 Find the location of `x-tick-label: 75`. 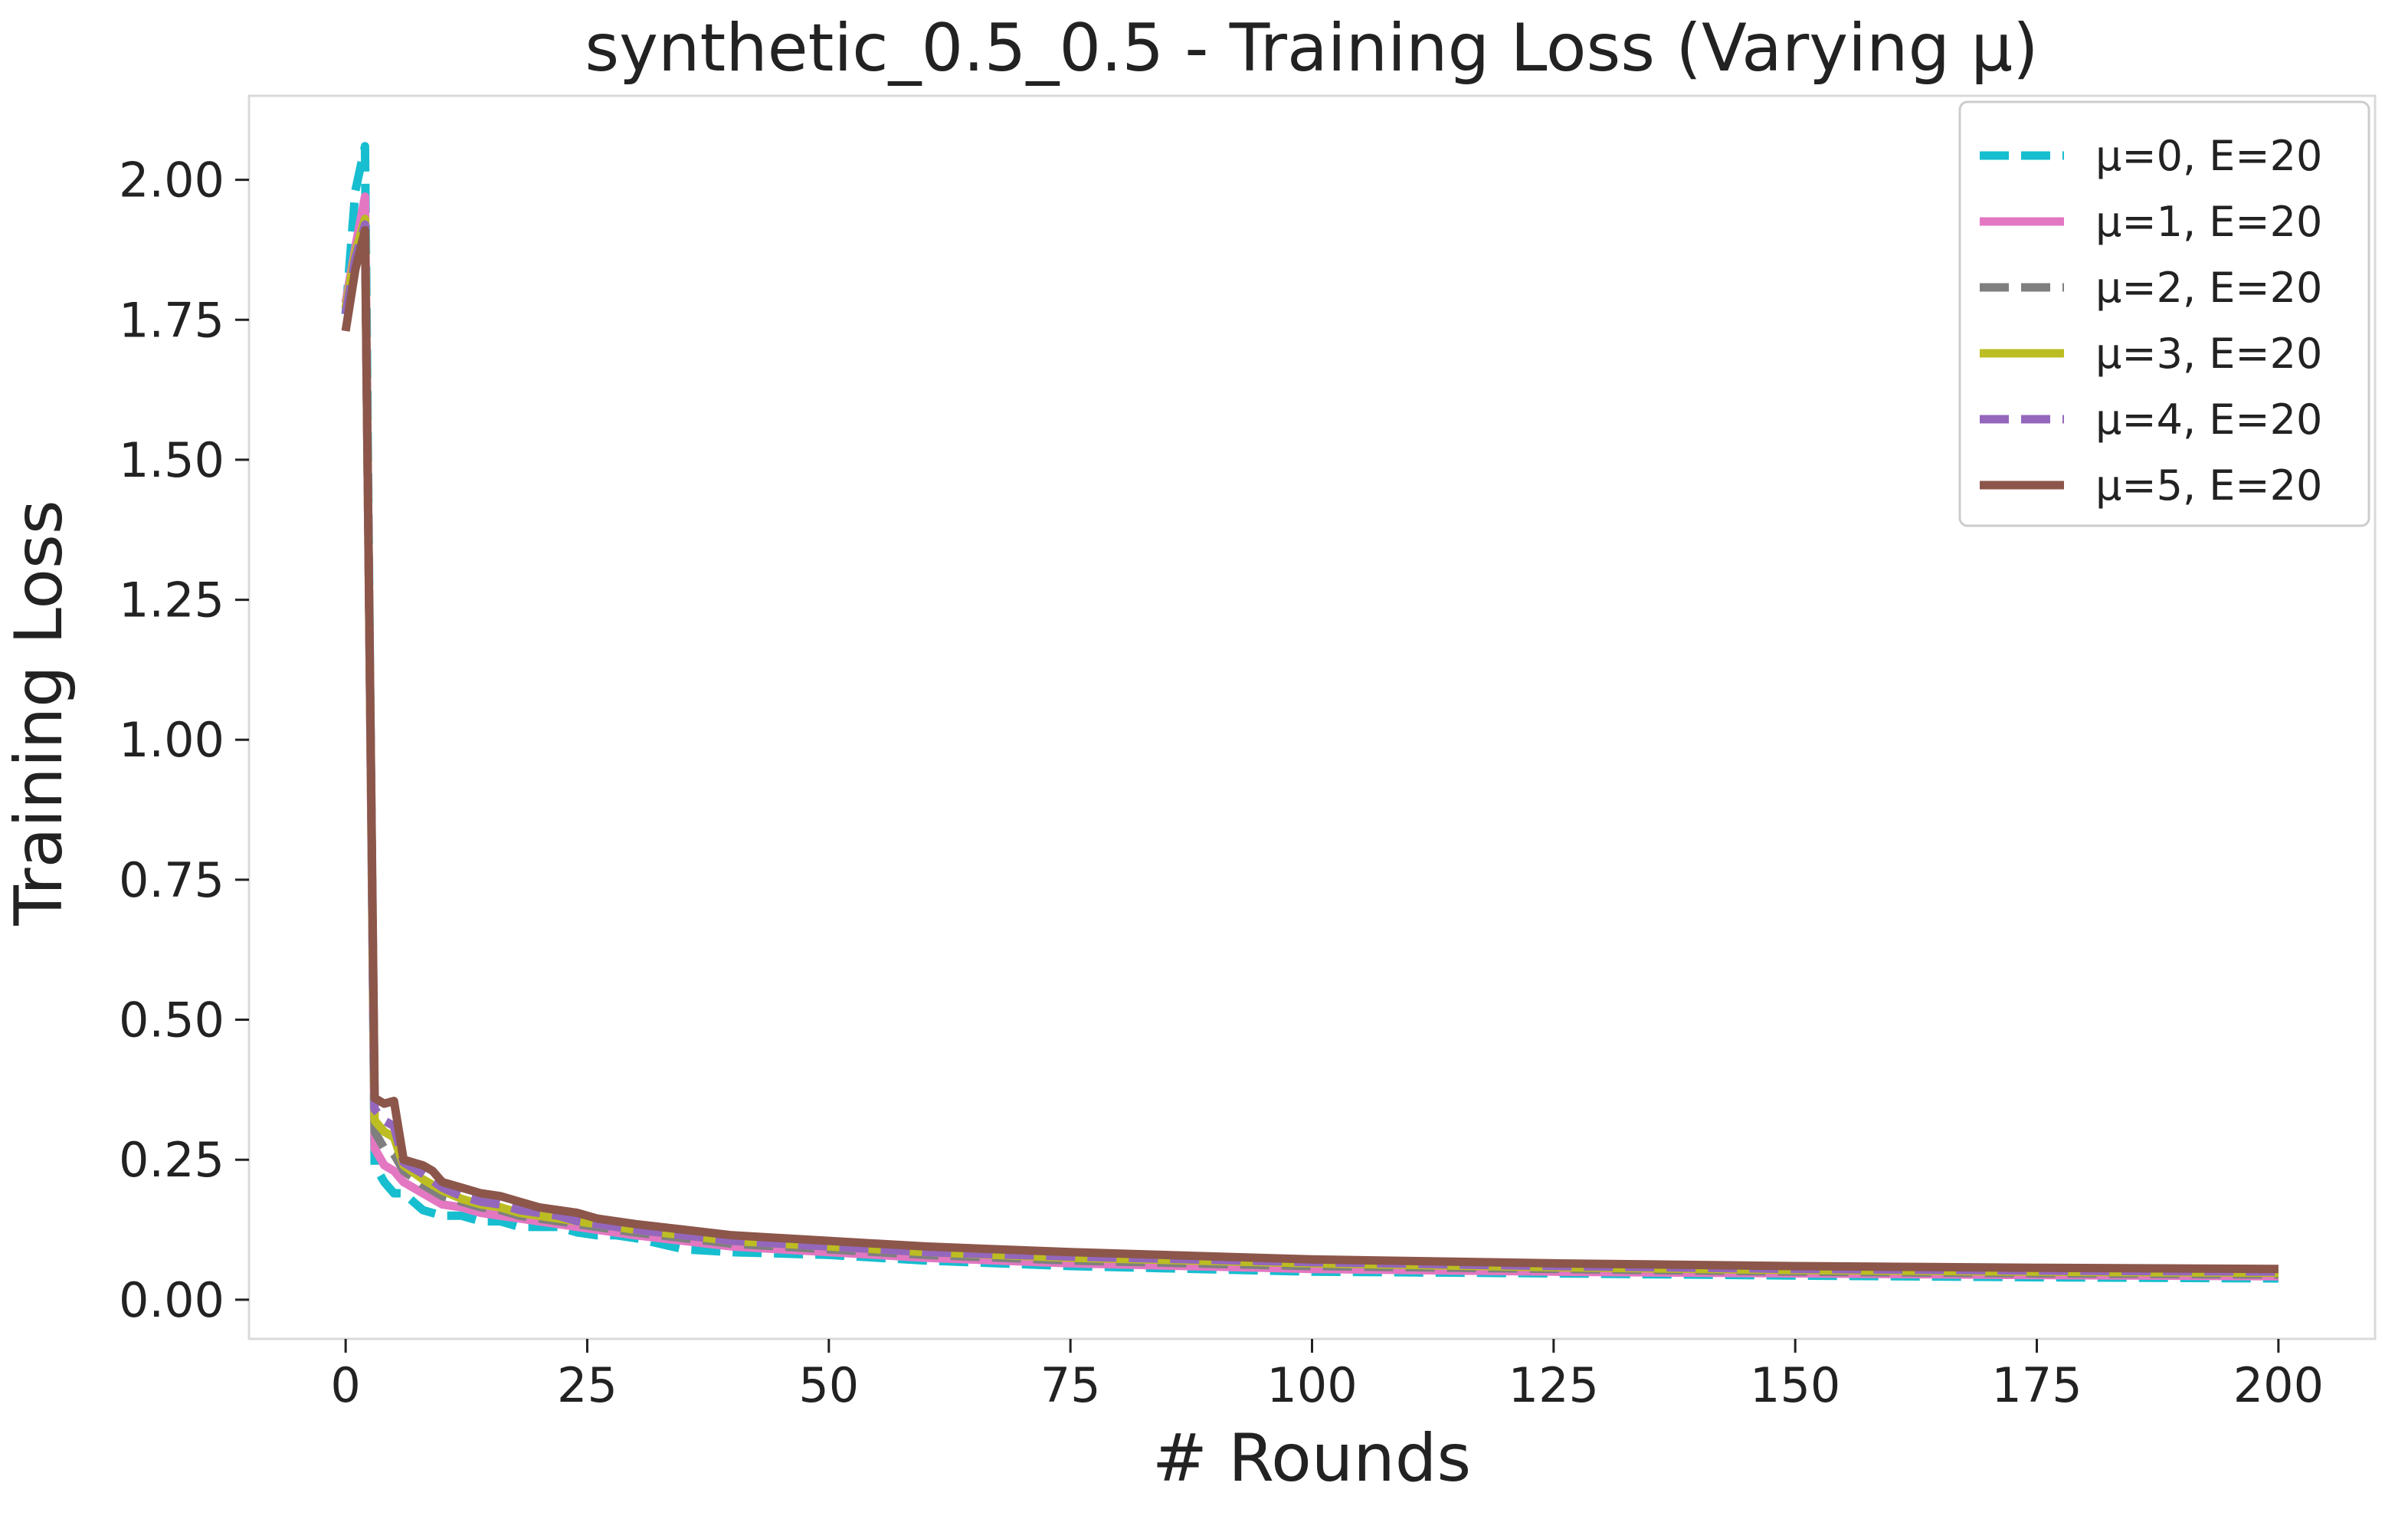

x-tick-label: 75 is located at coordinates (1070, 1385).